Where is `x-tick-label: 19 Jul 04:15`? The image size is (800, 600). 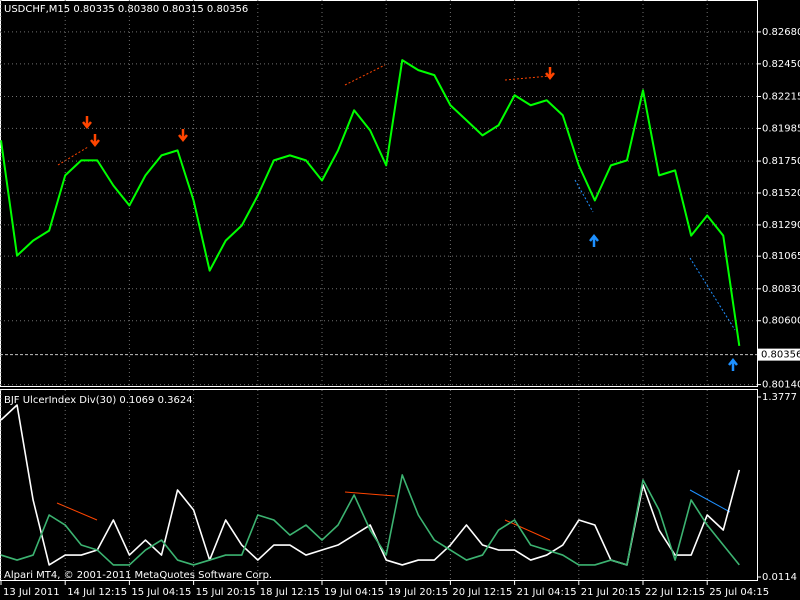 x-tick-label: 19 Jul 04:15 is located at coordinates (354, 592).